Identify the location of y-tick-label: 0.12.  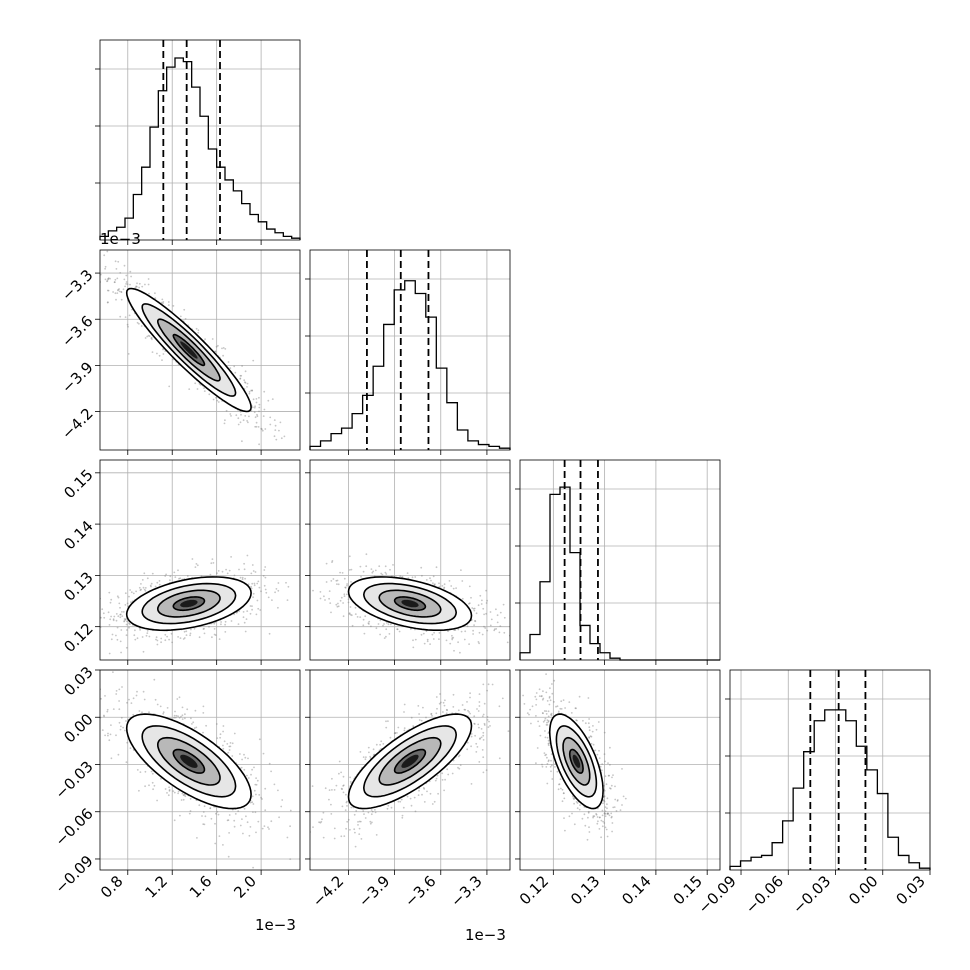
(78, 638).